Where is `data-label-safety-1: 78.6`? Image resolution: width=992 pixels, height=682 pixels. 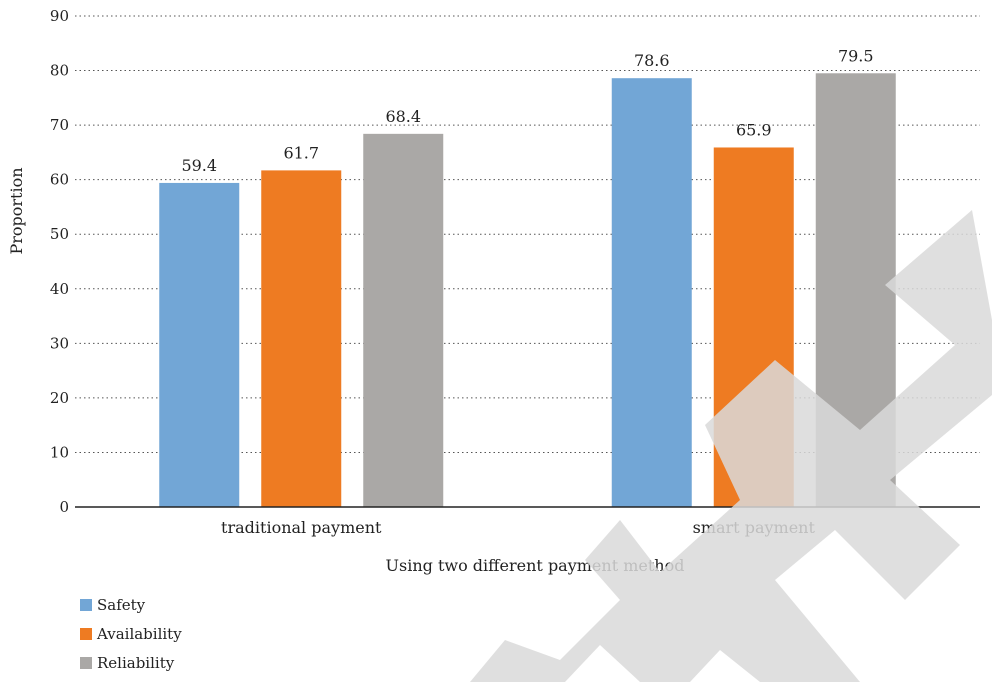
data-label-safety-1: 78.6 is located at coordinates (652, 60).